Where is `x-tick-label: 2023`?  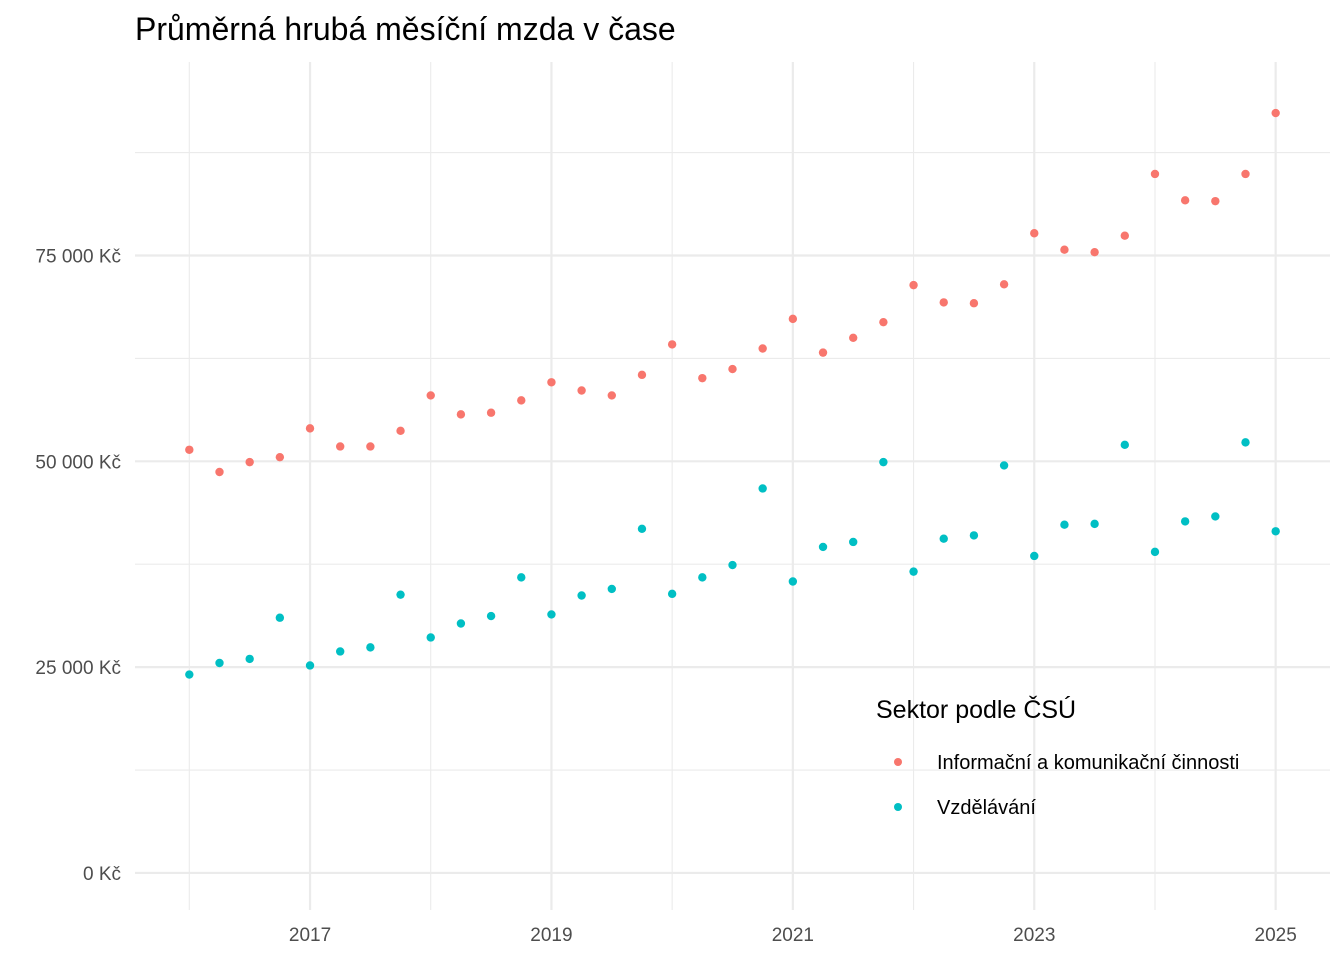
x-tick-label: 2023 is located at coordinates (1034, 935).